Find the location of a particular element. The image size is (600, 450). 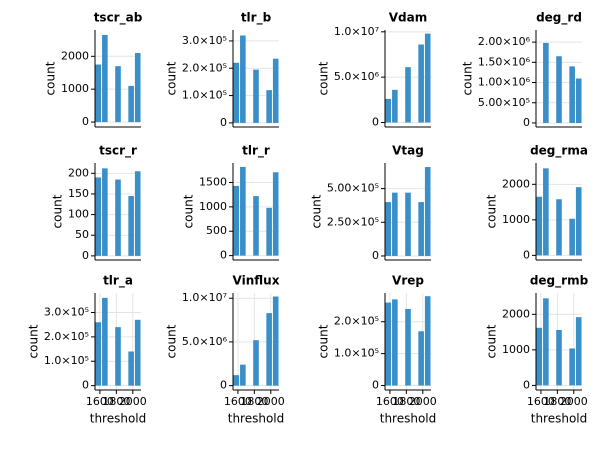

subplot-title: deg_rd is located at coordinates (559, 18).